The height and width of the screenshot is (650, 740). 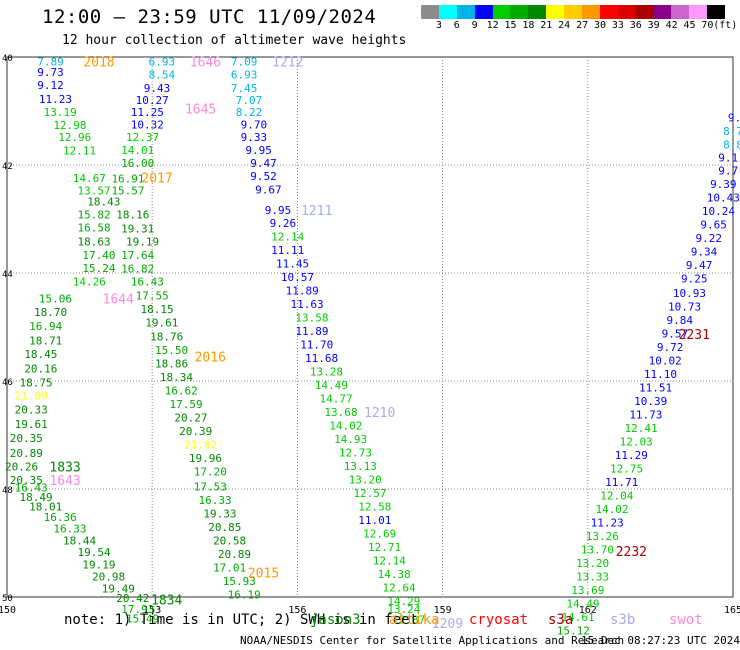 What do you see at coordinates (209, 17) in the screenshot?
I see `map-title: 12:00 – 23:59 UTC 11/09/2024` at bounding box center [209, 17].